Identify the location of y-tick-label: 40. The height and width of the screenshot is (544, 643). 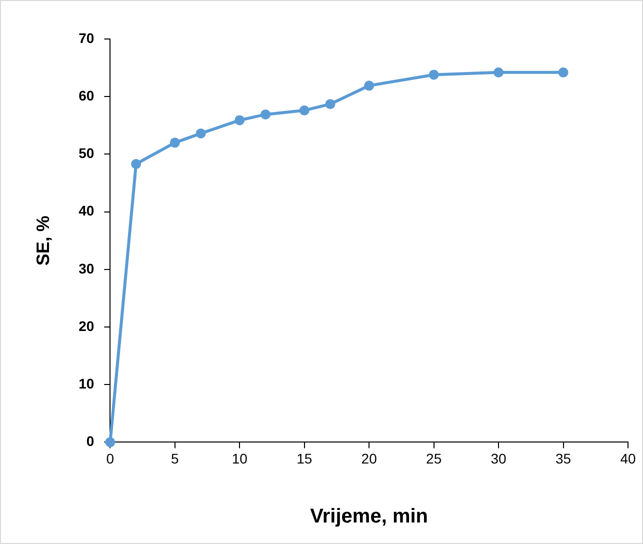
(86, 210).